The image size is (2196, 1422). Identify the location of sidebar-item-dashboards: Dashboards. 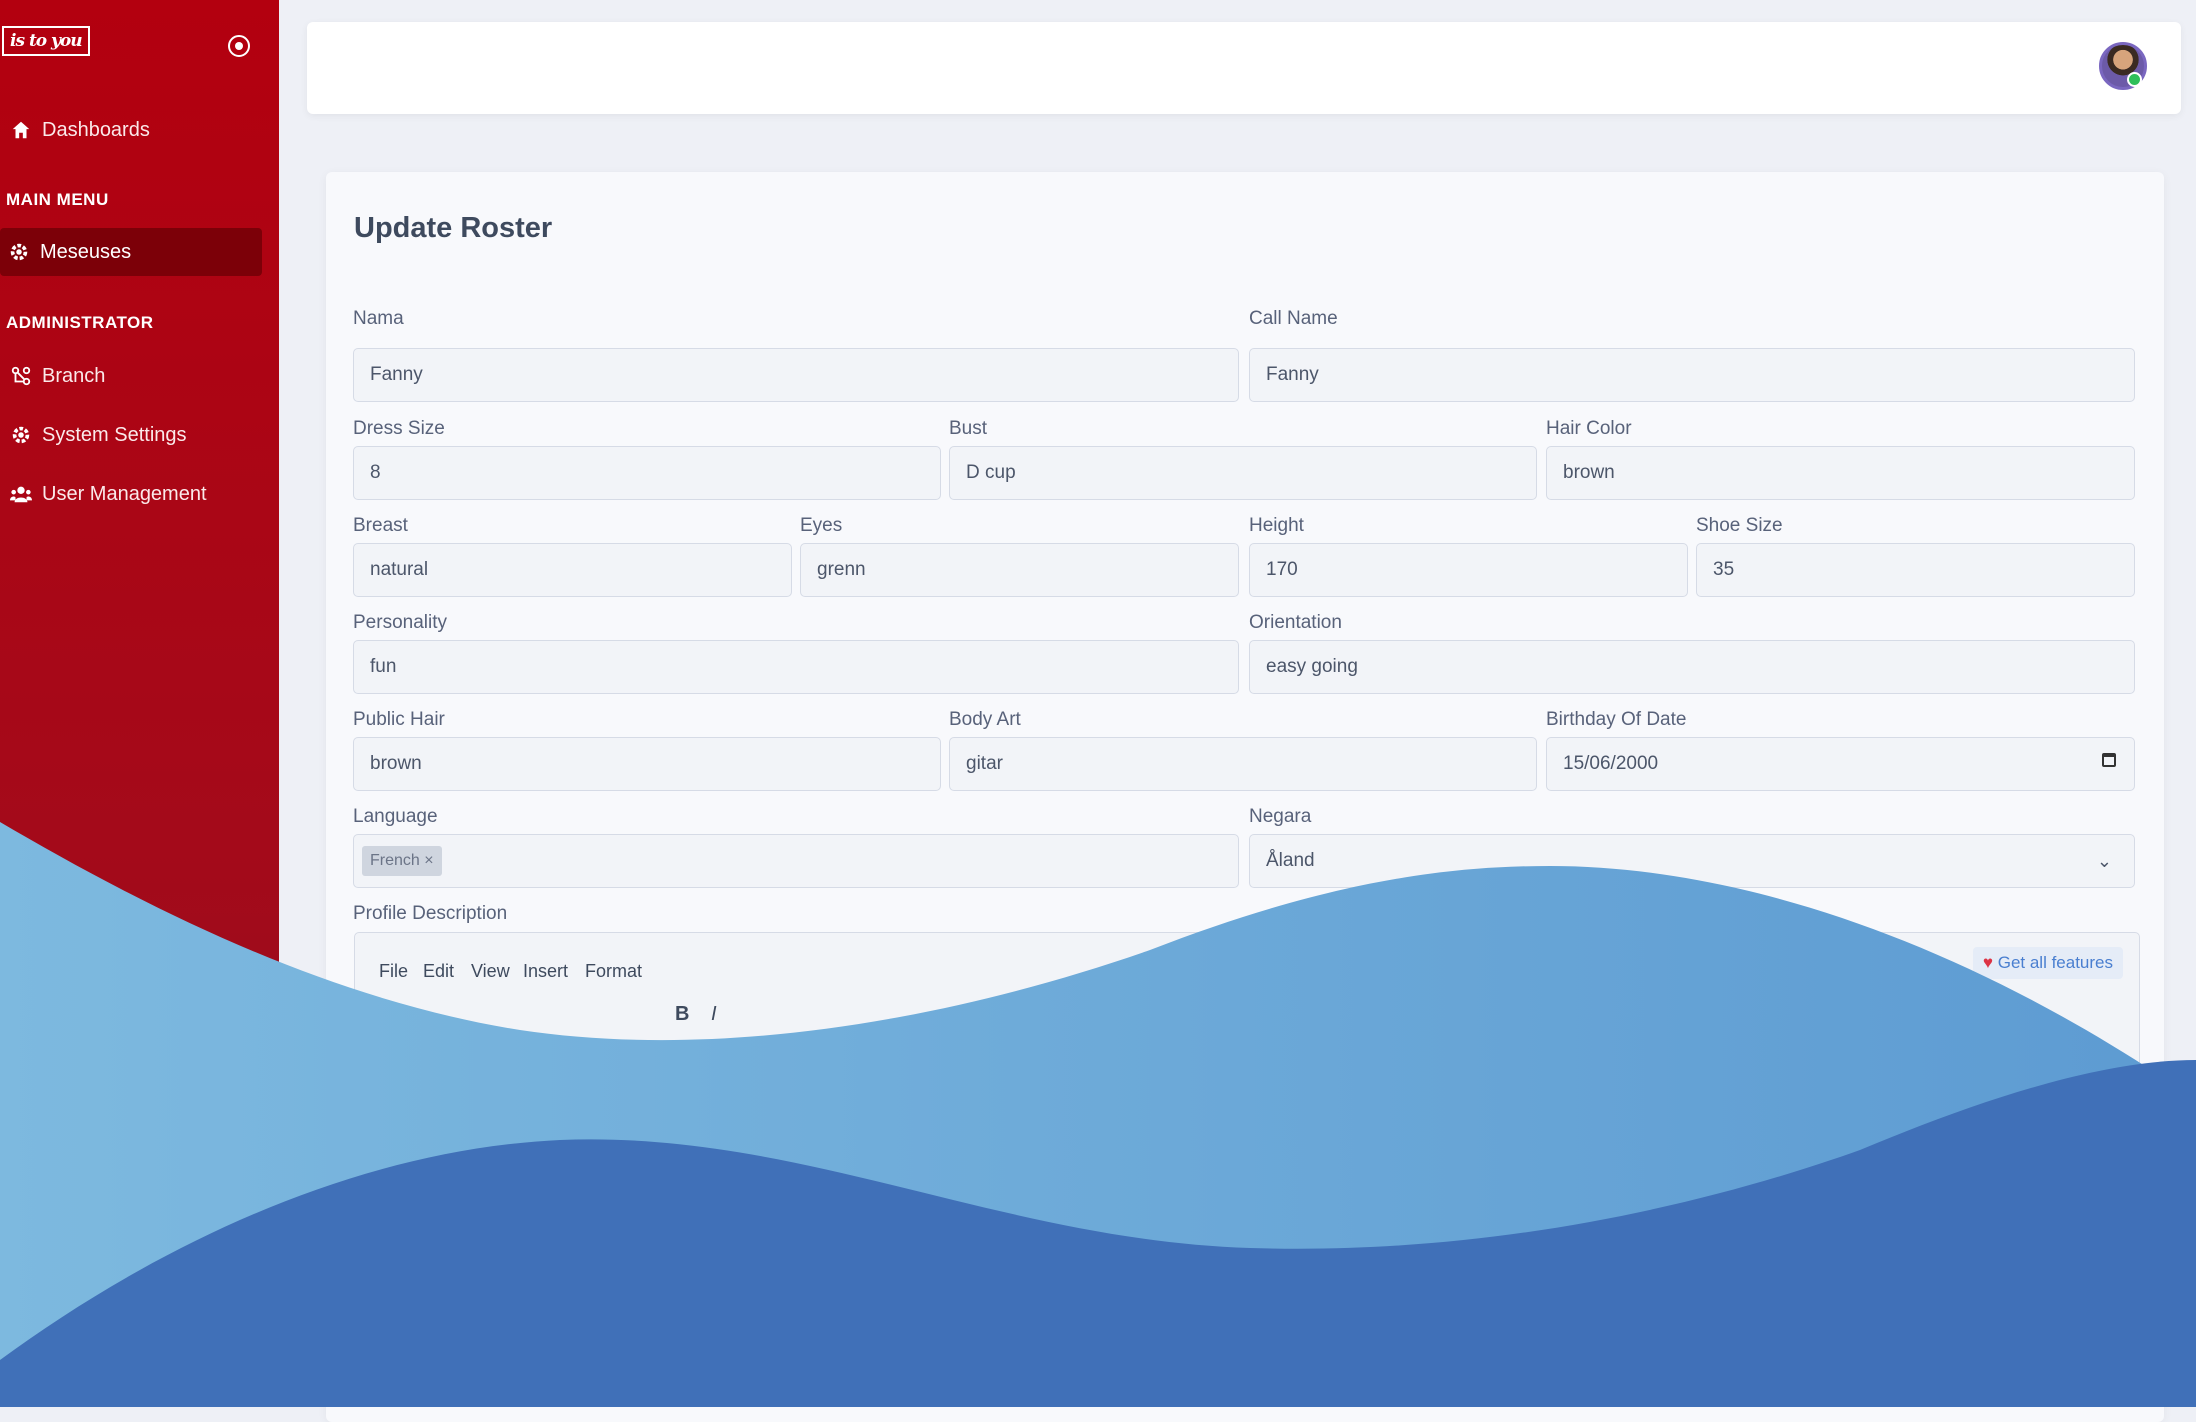
(80, 130).